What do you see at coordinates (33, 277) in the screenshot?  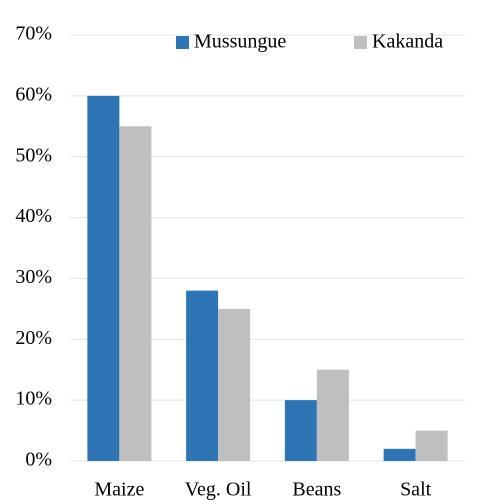 I see `y-tick-label: 30%` at bounding box center [33, 277].